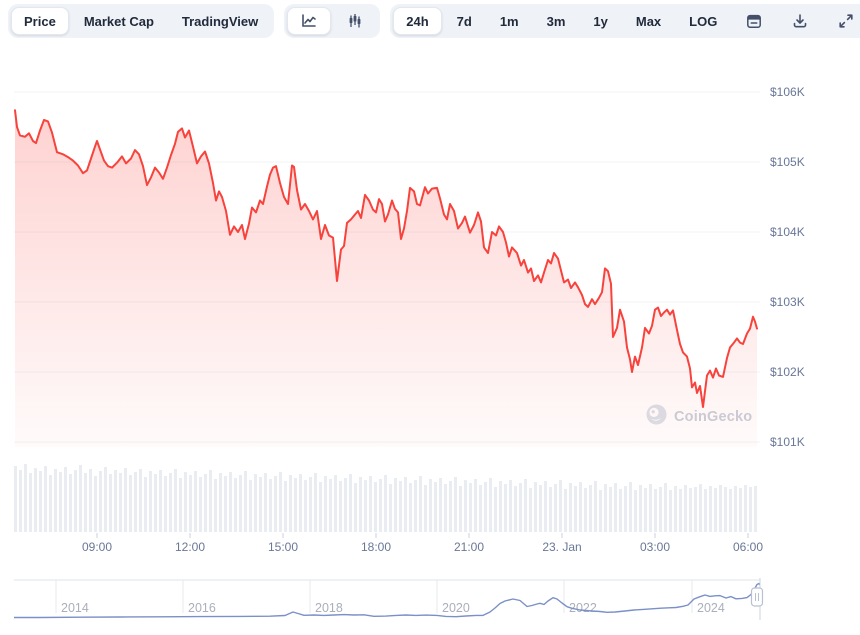 This screenshot has height=635, width=860. Describe the element at coordinates (787, 372) in the screenshot. I see `y-axis-label: $102K` at that location.